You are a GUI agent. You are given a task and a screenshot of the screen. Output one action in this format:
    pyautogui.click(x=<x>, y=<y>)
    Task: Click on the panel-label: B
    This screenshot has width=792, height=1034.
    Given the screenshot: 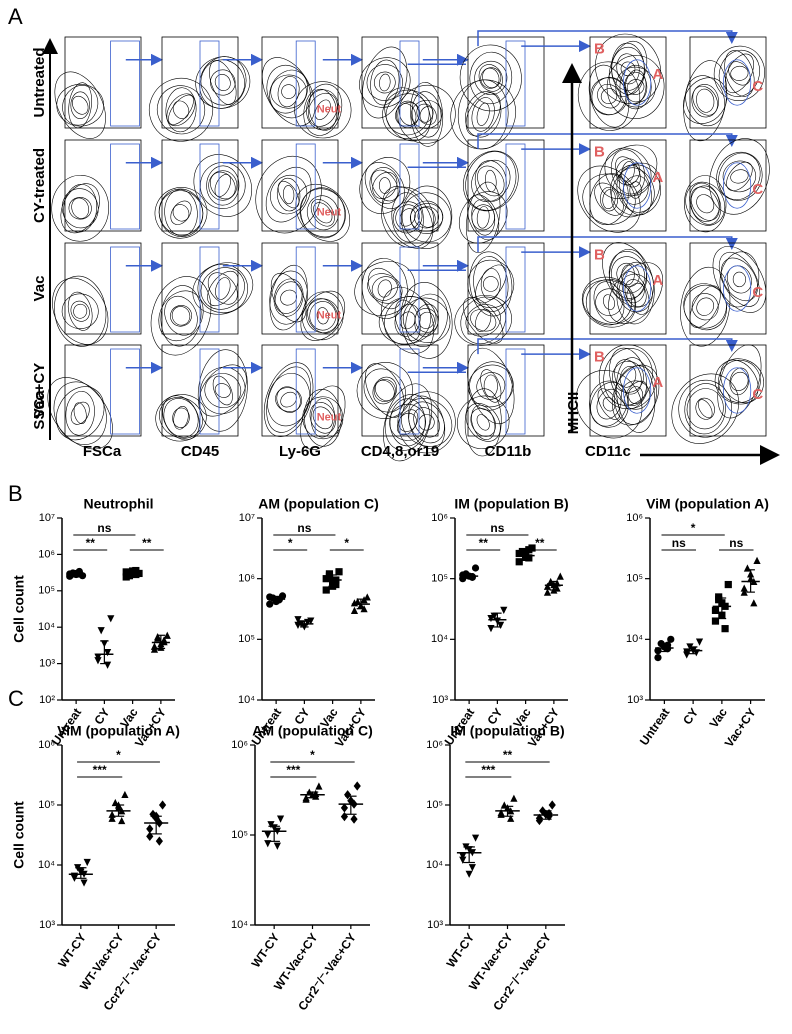 What is the action you would take?
    pyautogui.click(x=15, y=493)
    